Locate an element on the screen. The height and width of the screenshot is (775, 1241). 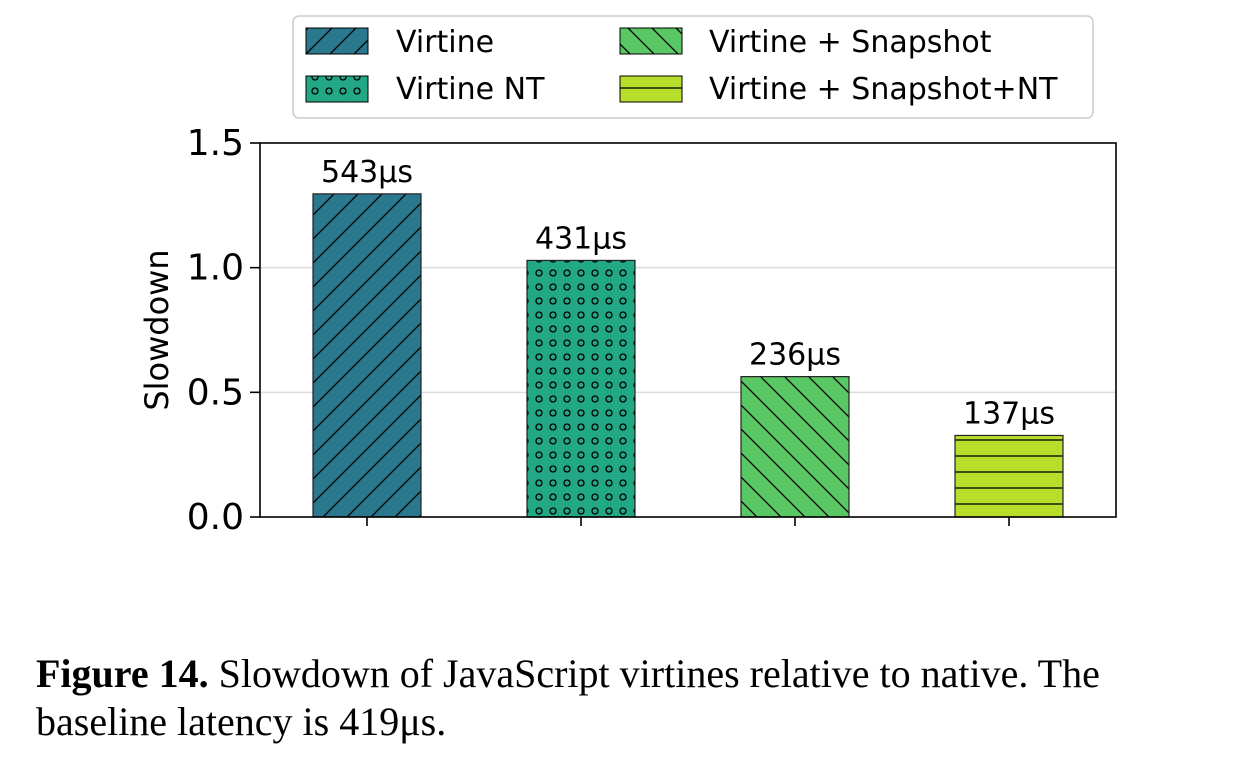
y-tick-label: 0.5 is located at coordinates (215, 392).